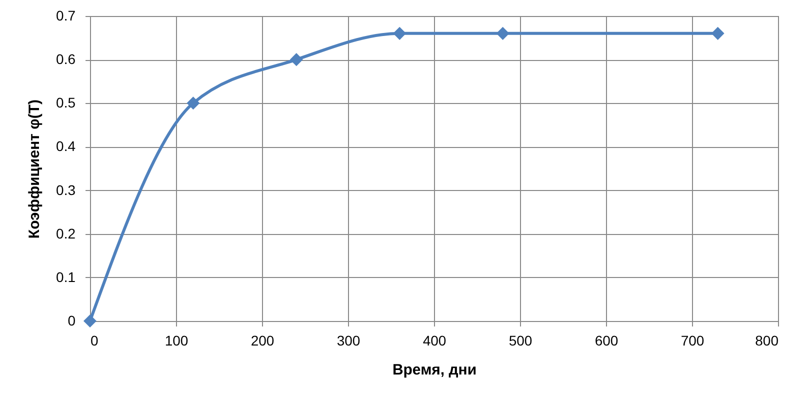 This screenshot has height=401, width=798. What do you see at coordinates (66, 16) in the screenshot?
I see `y-tick-label: 0.7` at bounding box center [66, 16].